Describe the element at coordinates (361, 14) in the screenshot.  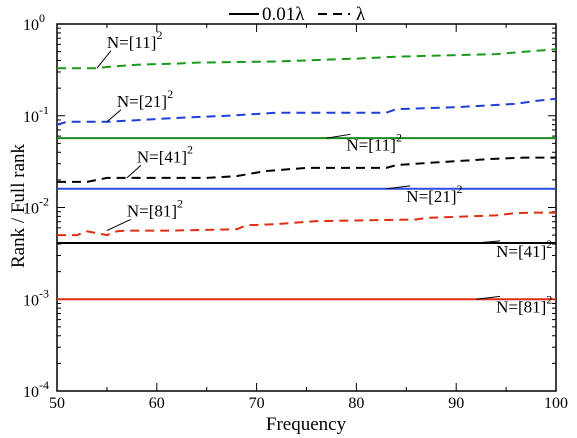
I see `legend-dashed-label: λ` at that location.